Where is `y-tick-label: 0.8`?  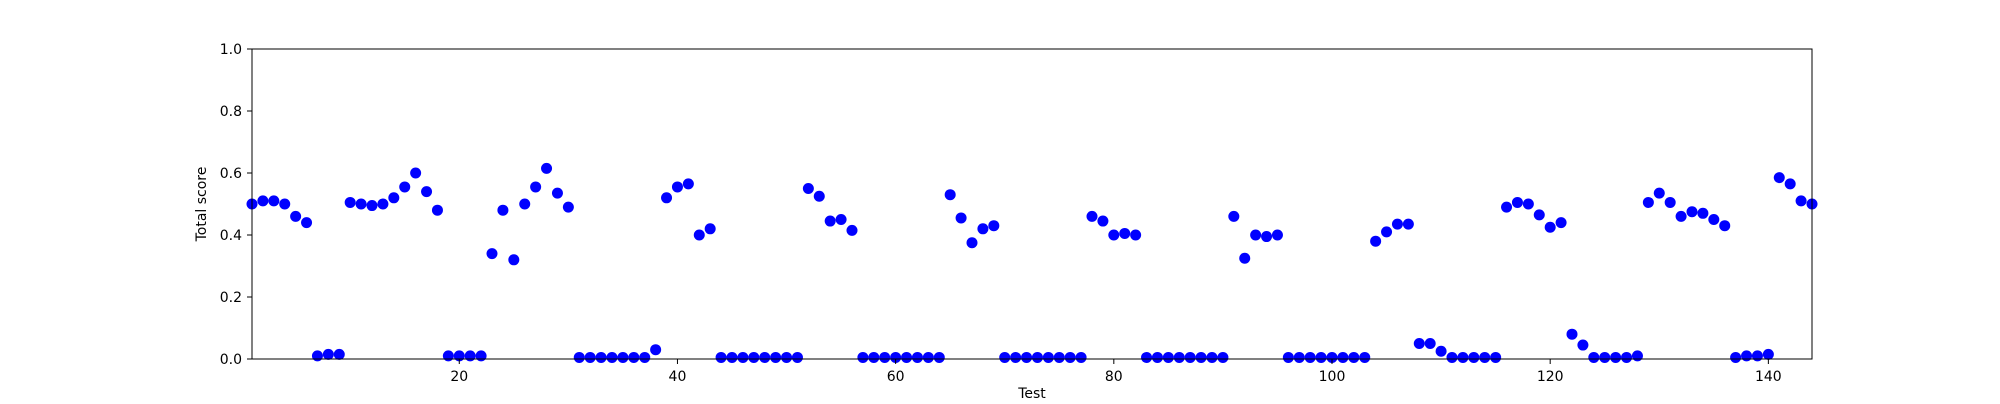 y-tick-label: 0.8 is located at coordinates (231, 112).